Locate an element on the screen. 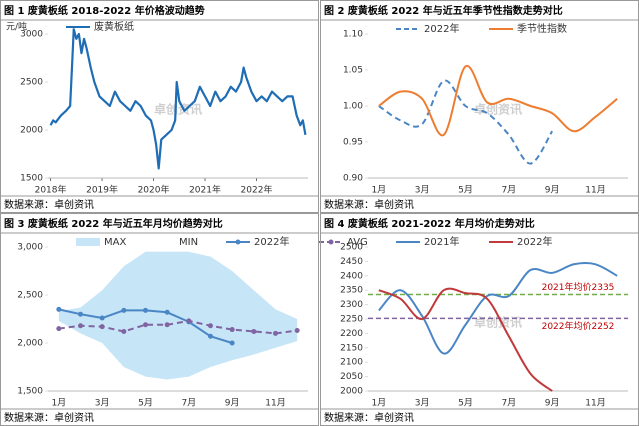  y-tick-label: 2200 is located at coordinates (351, 334).